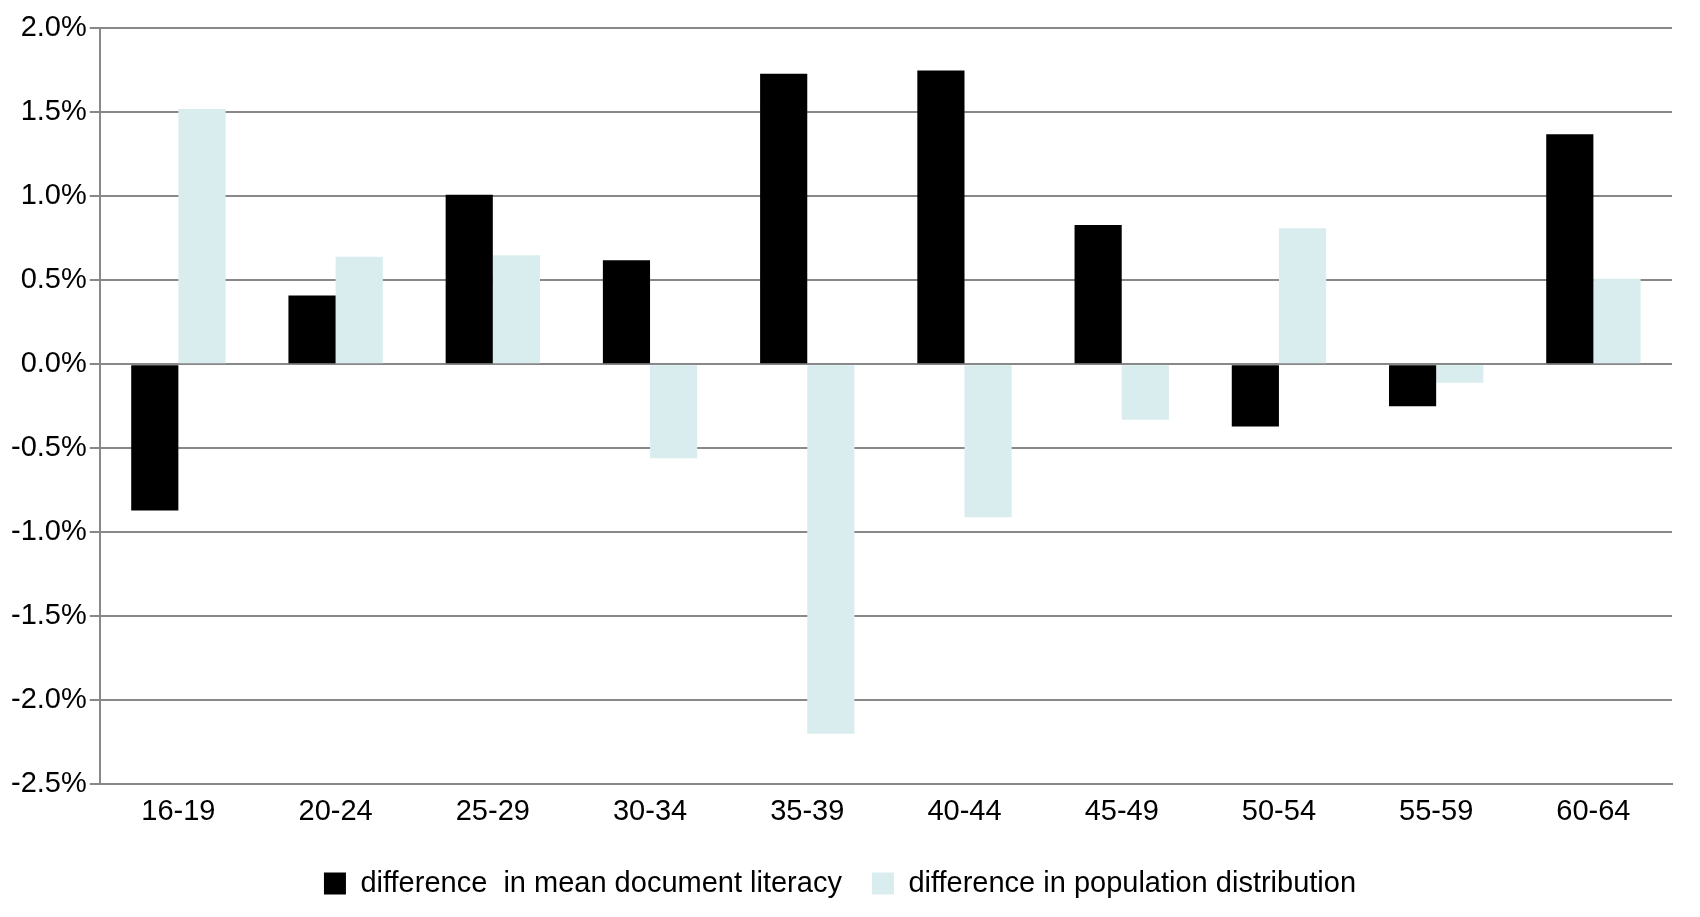 The height and width of the screenshot is (917, 1700). I want to click on y-tick-label: -0.5%, so click(48, 446).